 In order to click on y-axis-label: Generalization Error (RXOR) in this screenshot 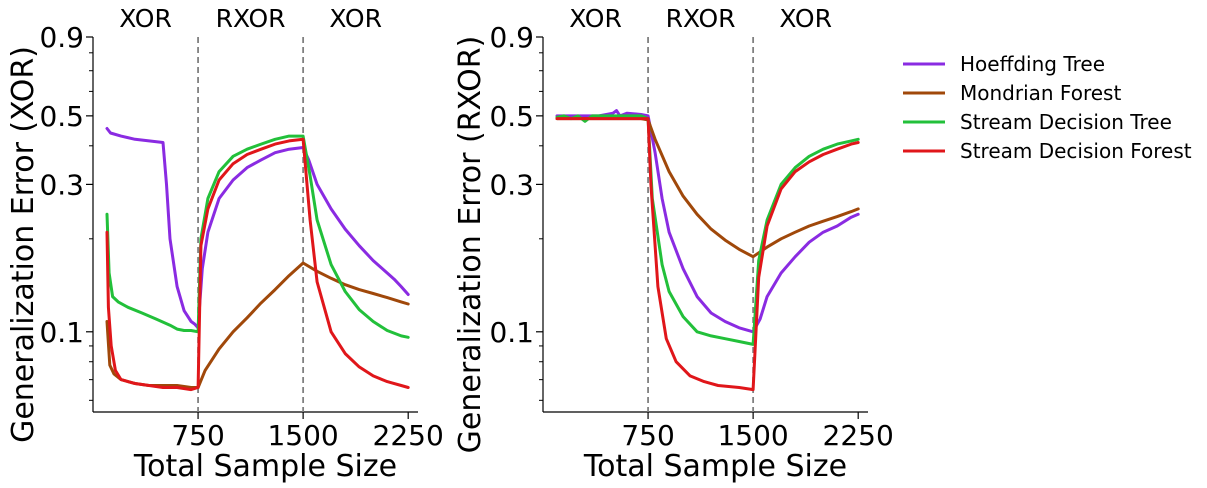, I will do `click(470, 245)`.